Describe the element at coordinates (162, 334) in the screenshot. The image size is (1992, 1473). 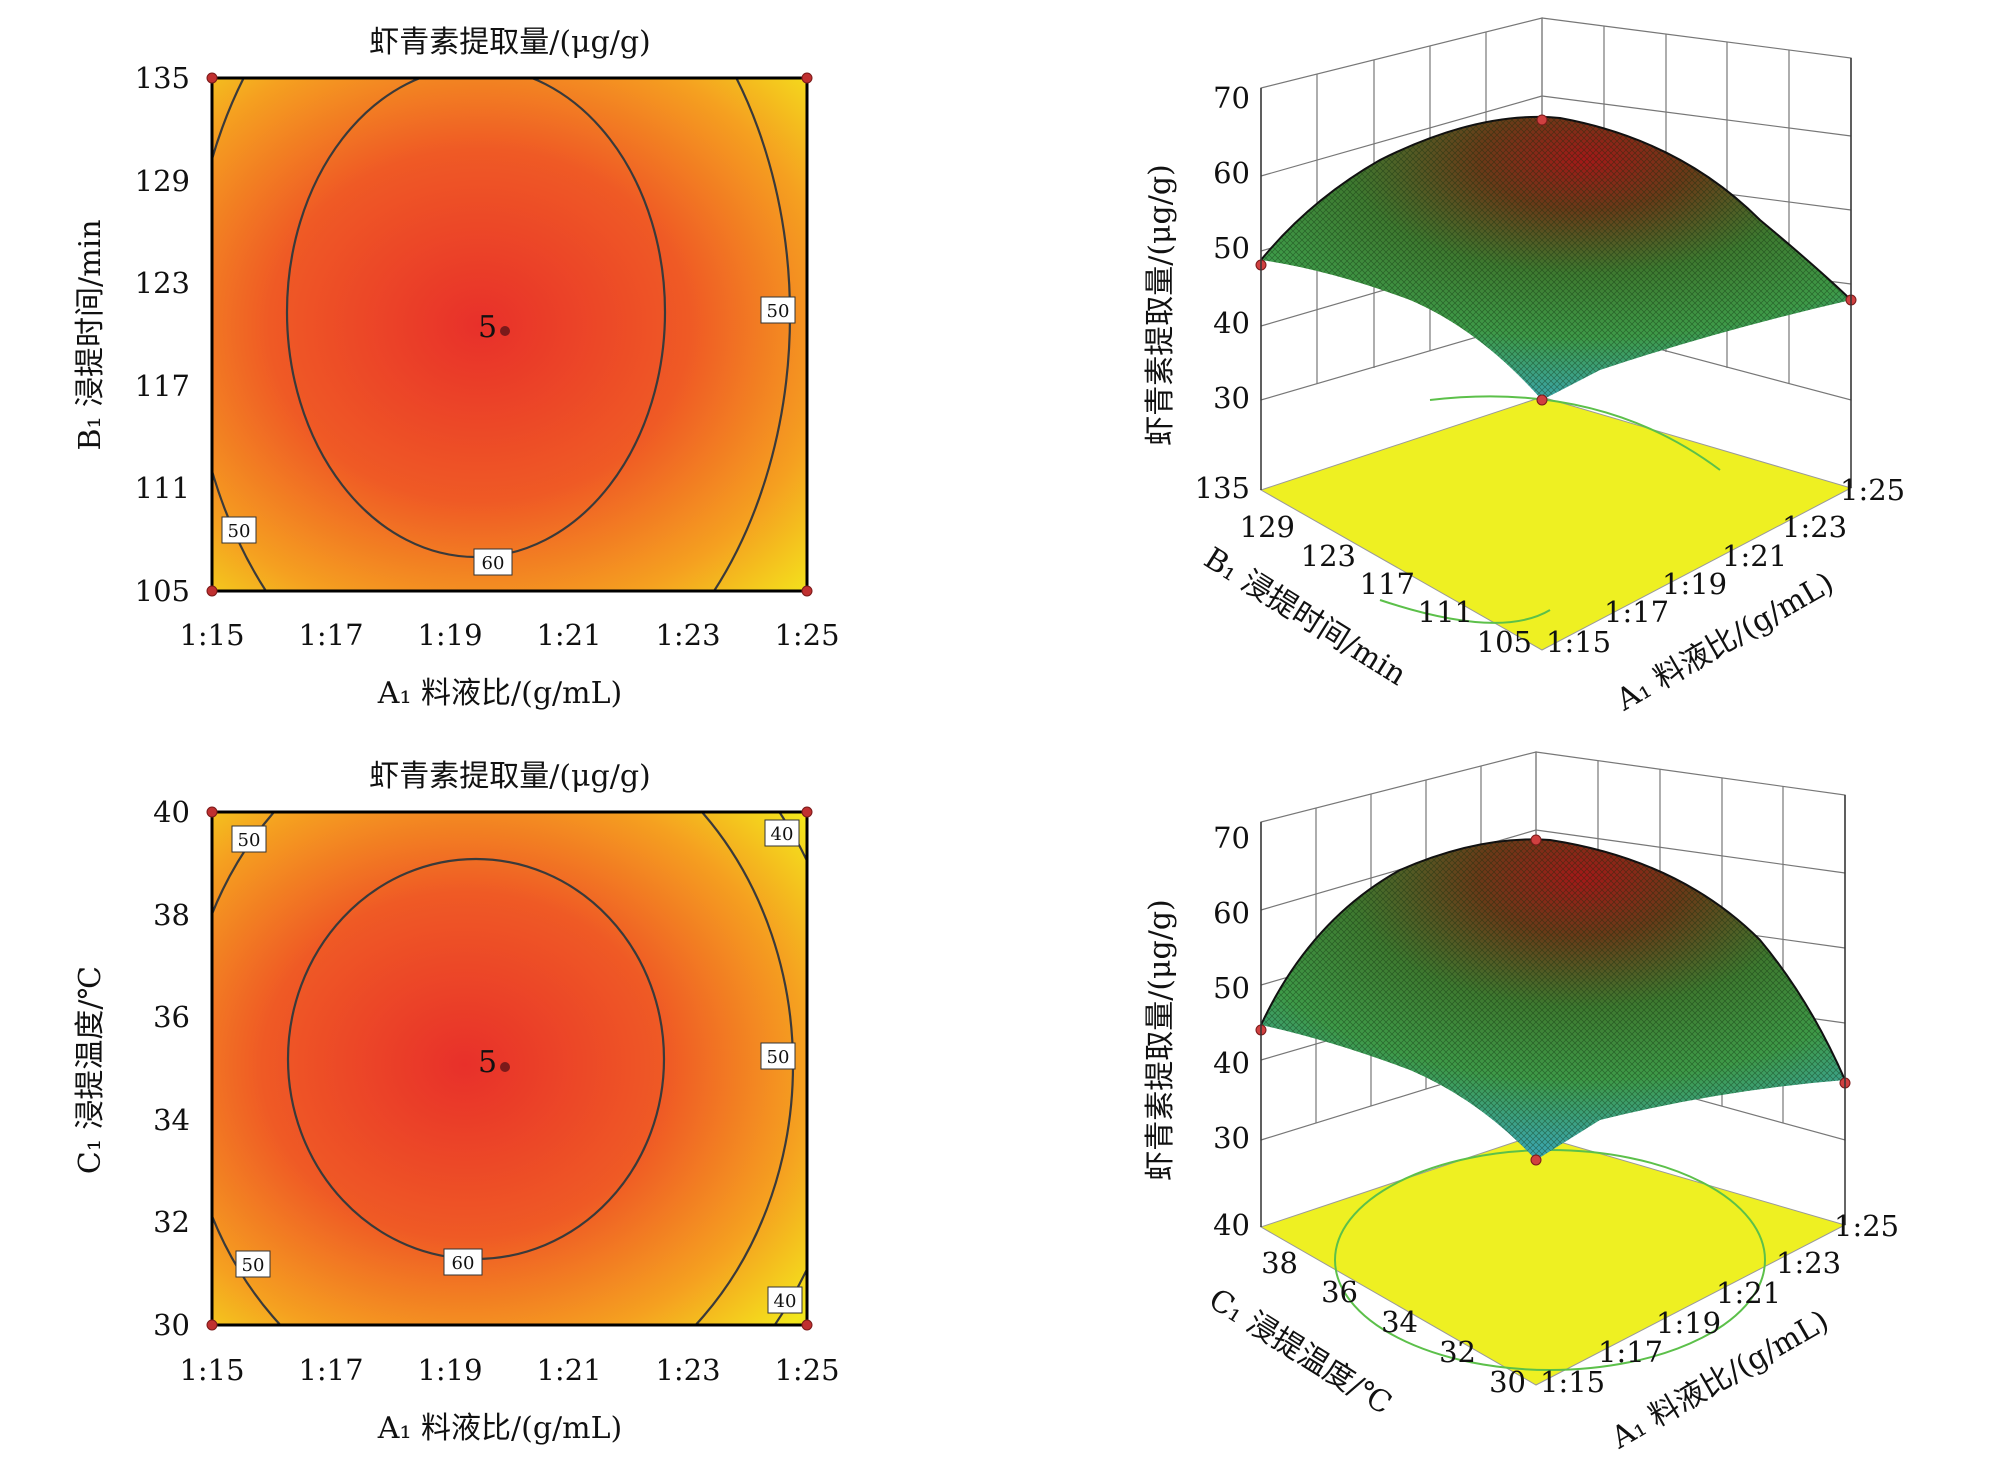
I see `y-ticks: 105 111 117 123 129 135` at that location.